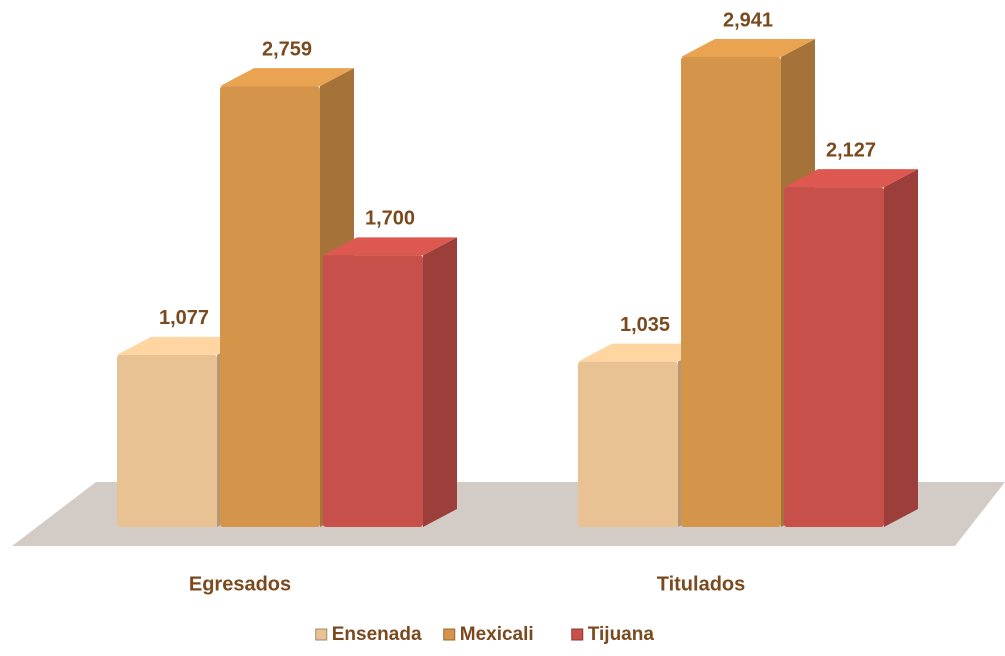  I want to click on x-tick-label: Titulados, so click(701, 584).